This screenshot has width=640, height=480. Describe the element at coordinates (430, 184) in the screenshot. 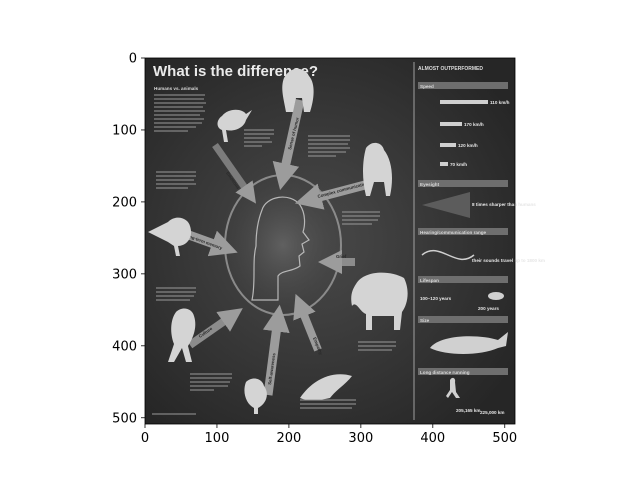

I see `section-eyesight: Eyesight` at that location.